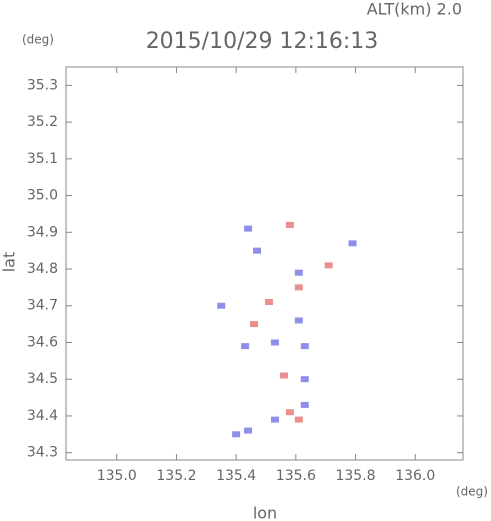 This screenshot has width=491, height=521. What do you see at coordinates (42, 232) in the screenshot?
I see `y-tick-label: 34.9` at bounding box center [42, 232].